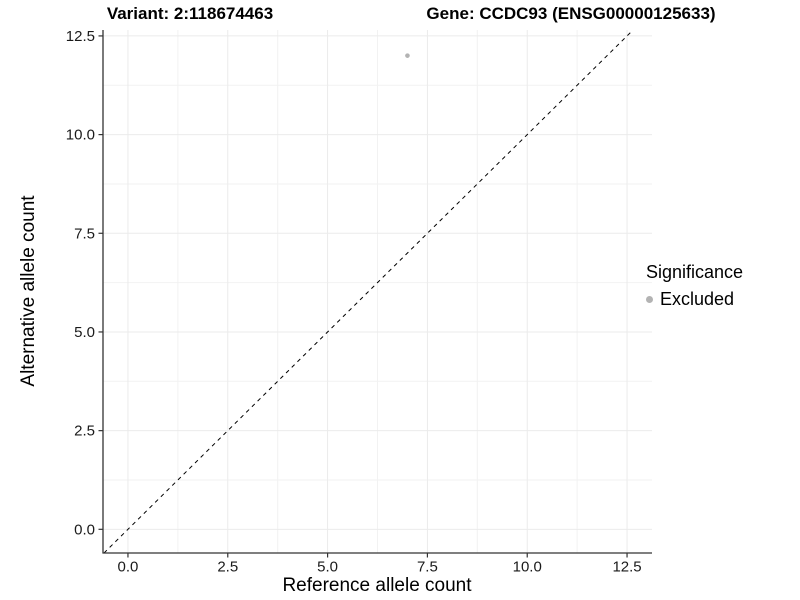  What do you see at coordinates (80, 135) in the screenshot?
I see `y-tick-label: 10.0` at bounding box center [80, 135].